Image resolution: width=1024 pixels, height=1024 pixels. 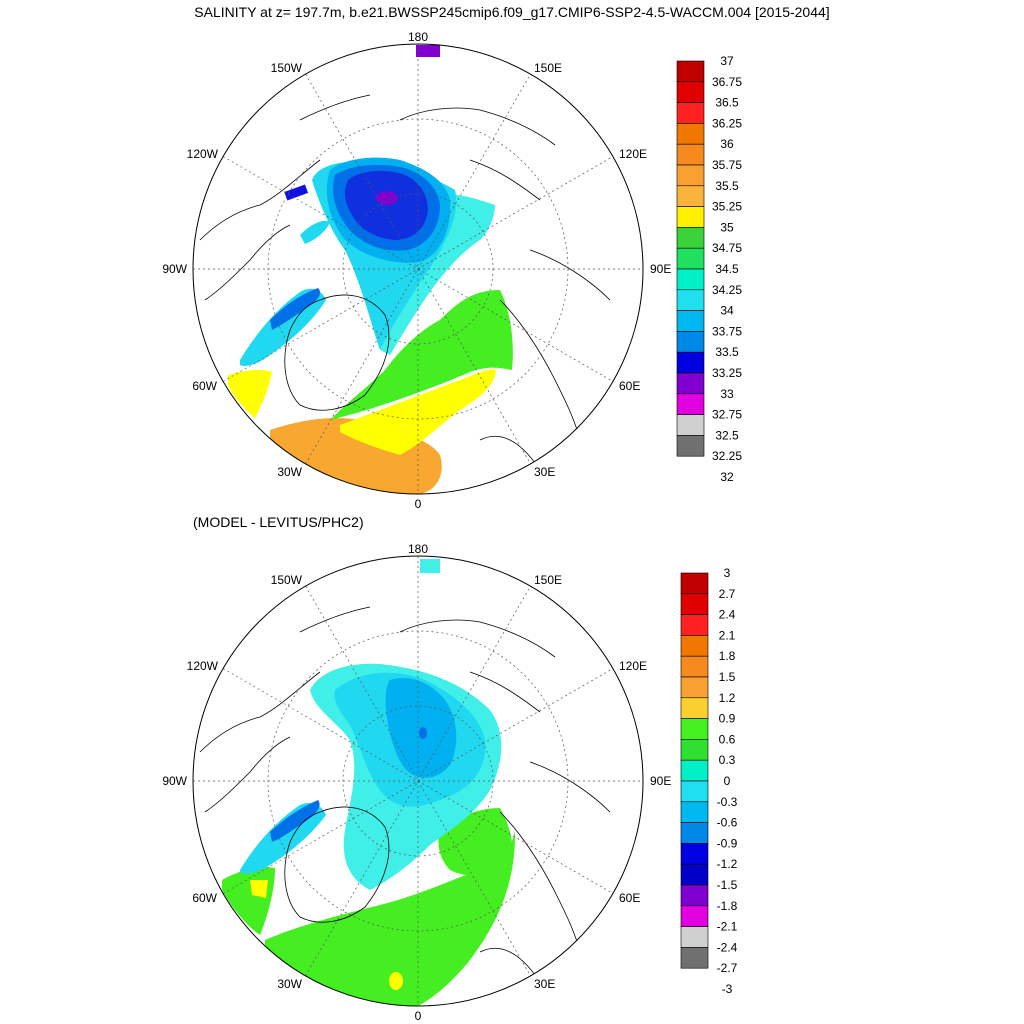 I want to click on colorbar-label: 32.75, so click(x=727, y=415).